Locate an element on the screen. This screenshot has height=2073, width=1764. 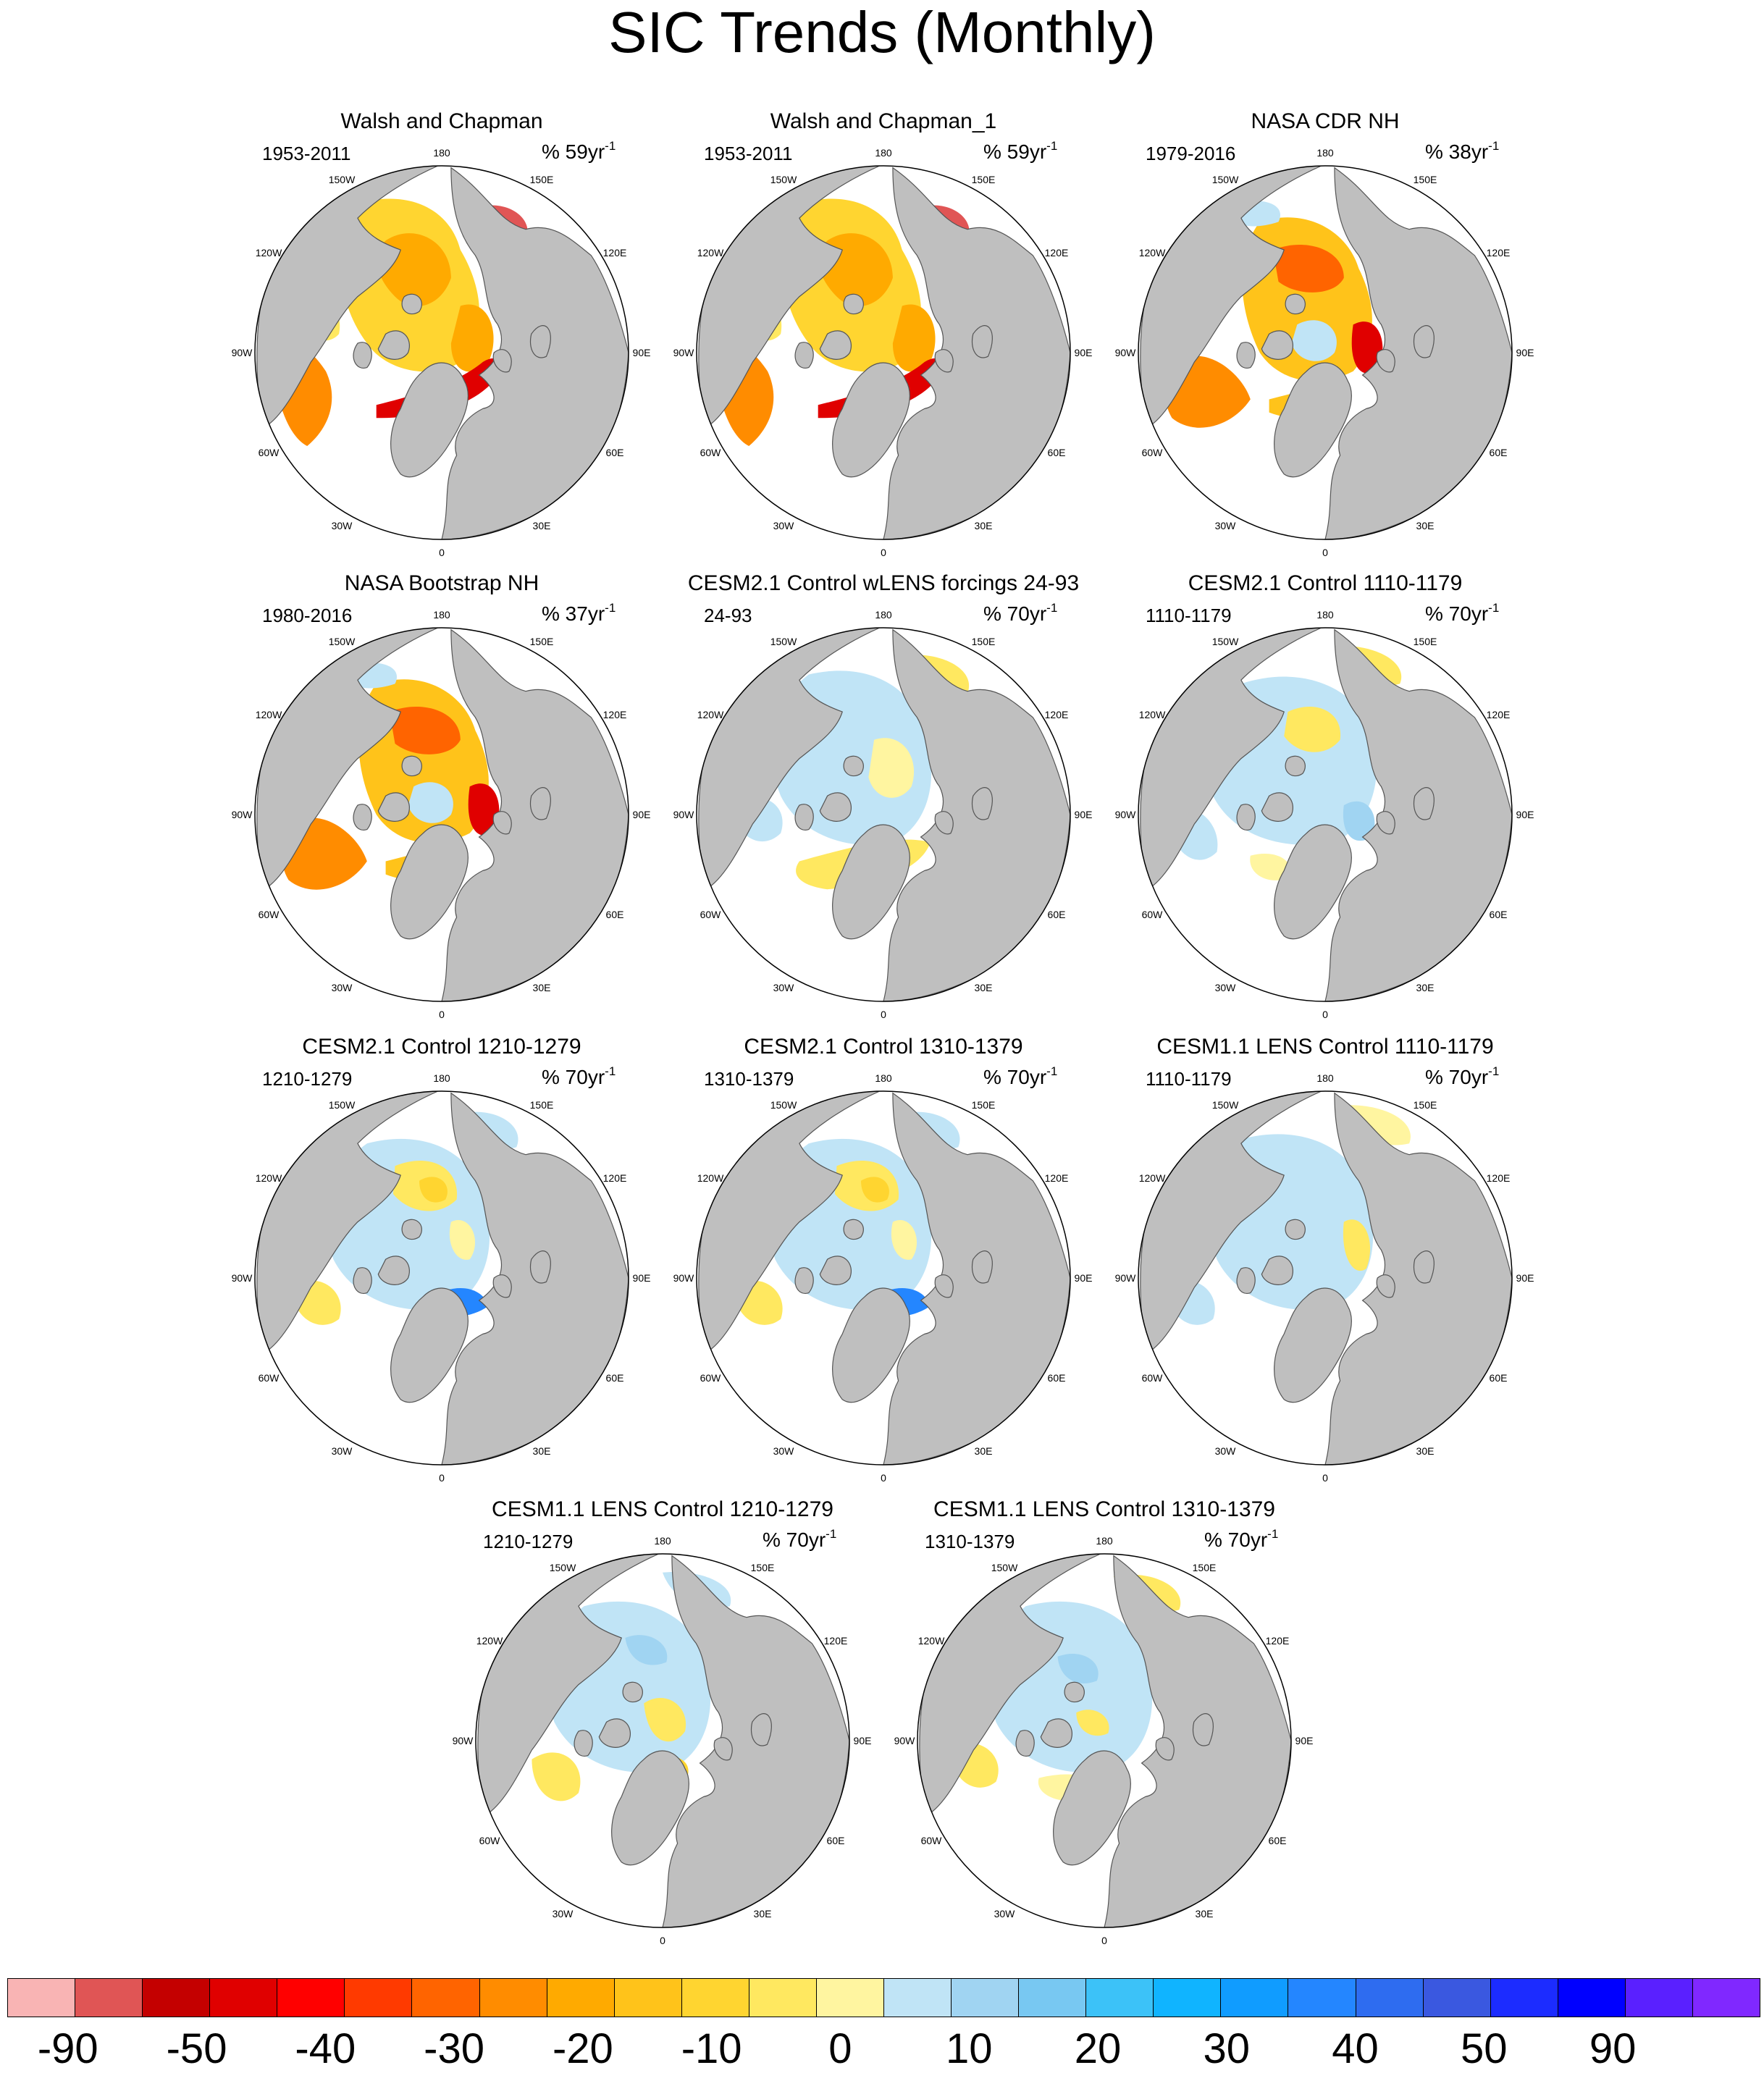
panel-title: CESM2.1 Control 1110-1179 is located at coordinates (1325, 583).